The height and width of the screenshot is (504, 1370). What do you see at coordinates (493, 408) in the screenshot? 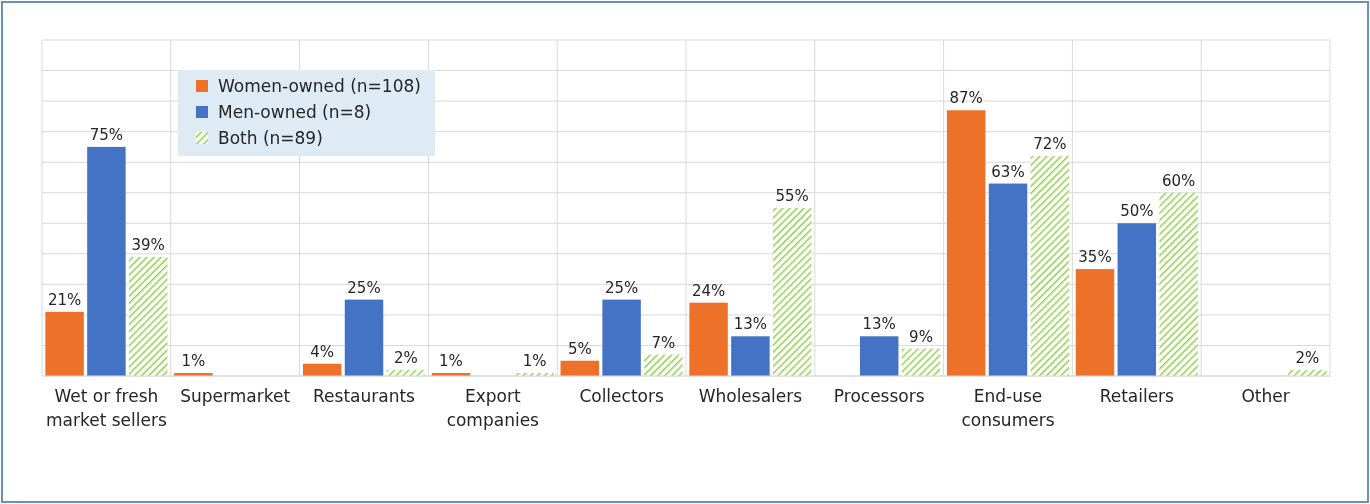
I see `x-tick-label: Export companies` at bounding box center [493, 408].